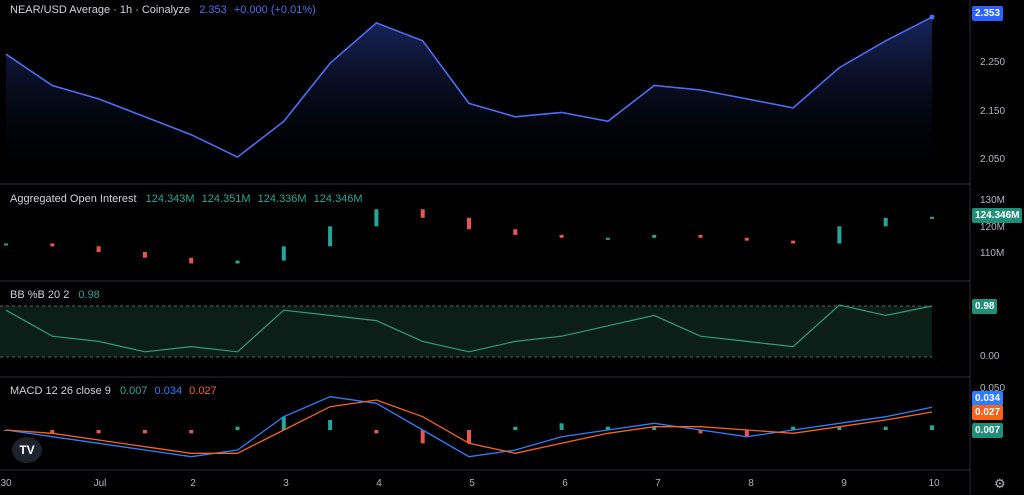 The image size is (1024, 495). What do you see at coordinates (469, 426) in the screenshot?
I see `signal-line` at bounding box center [469, 426].